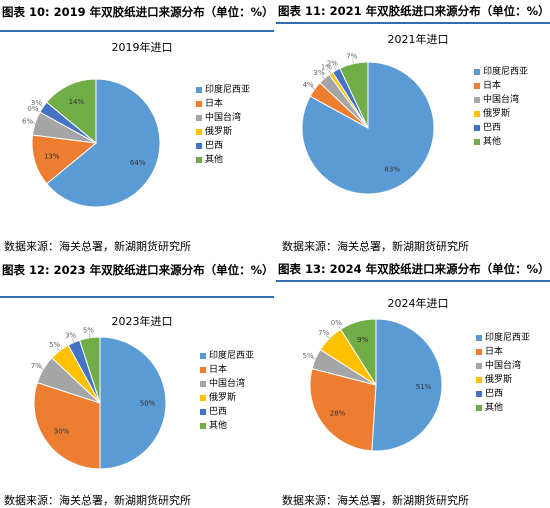  I want to click on legend-label: 其他, so click(494, 408).